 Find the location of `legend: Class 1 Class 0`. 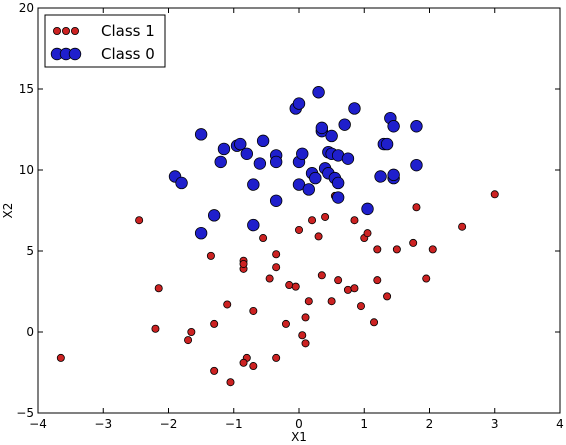

legend: Class 1 Class 0 is located at coordinates (105, 41).